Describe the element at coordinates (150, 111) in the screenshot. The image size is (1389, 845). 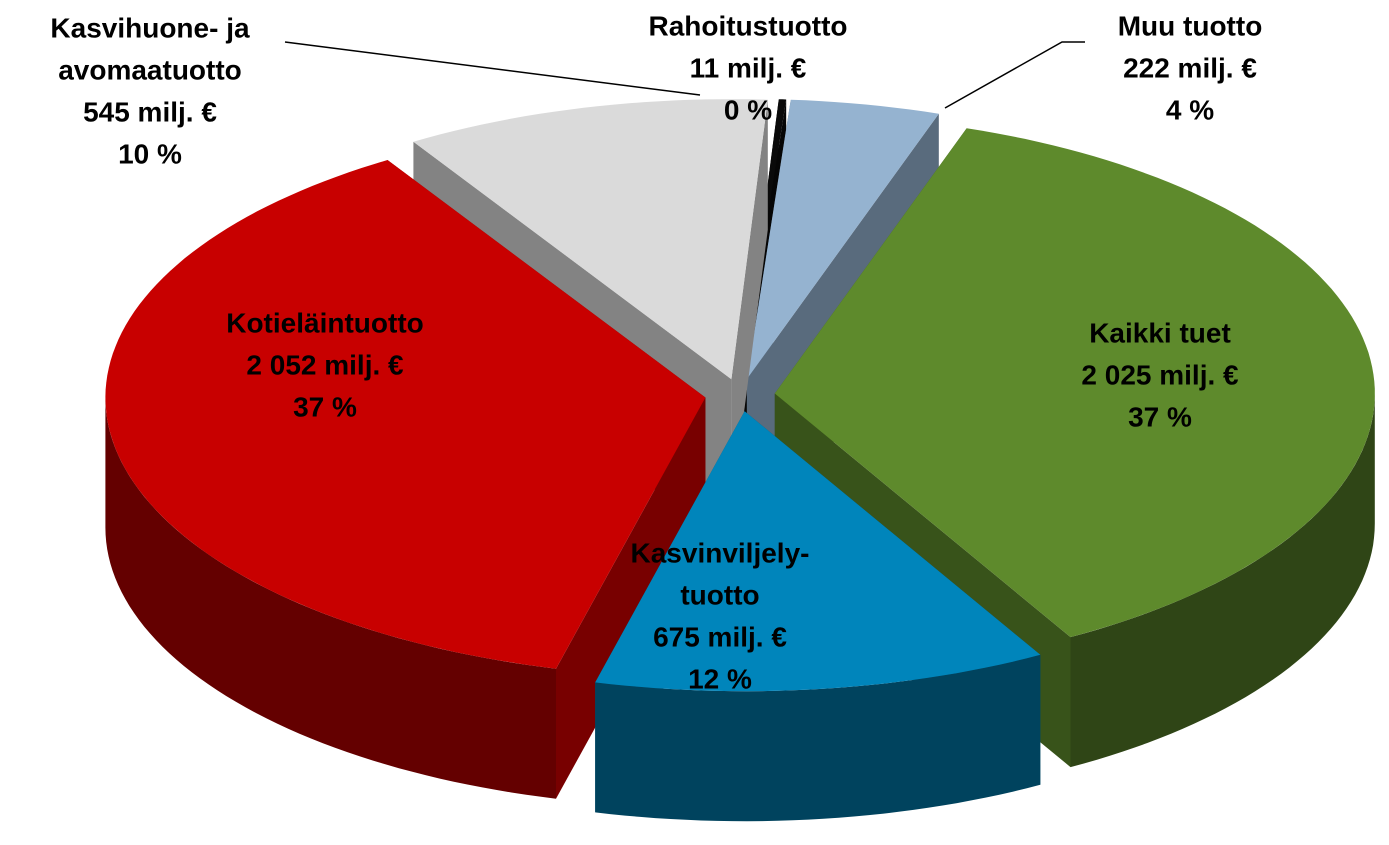
I see `data-label: 545 milj. €` at that location.